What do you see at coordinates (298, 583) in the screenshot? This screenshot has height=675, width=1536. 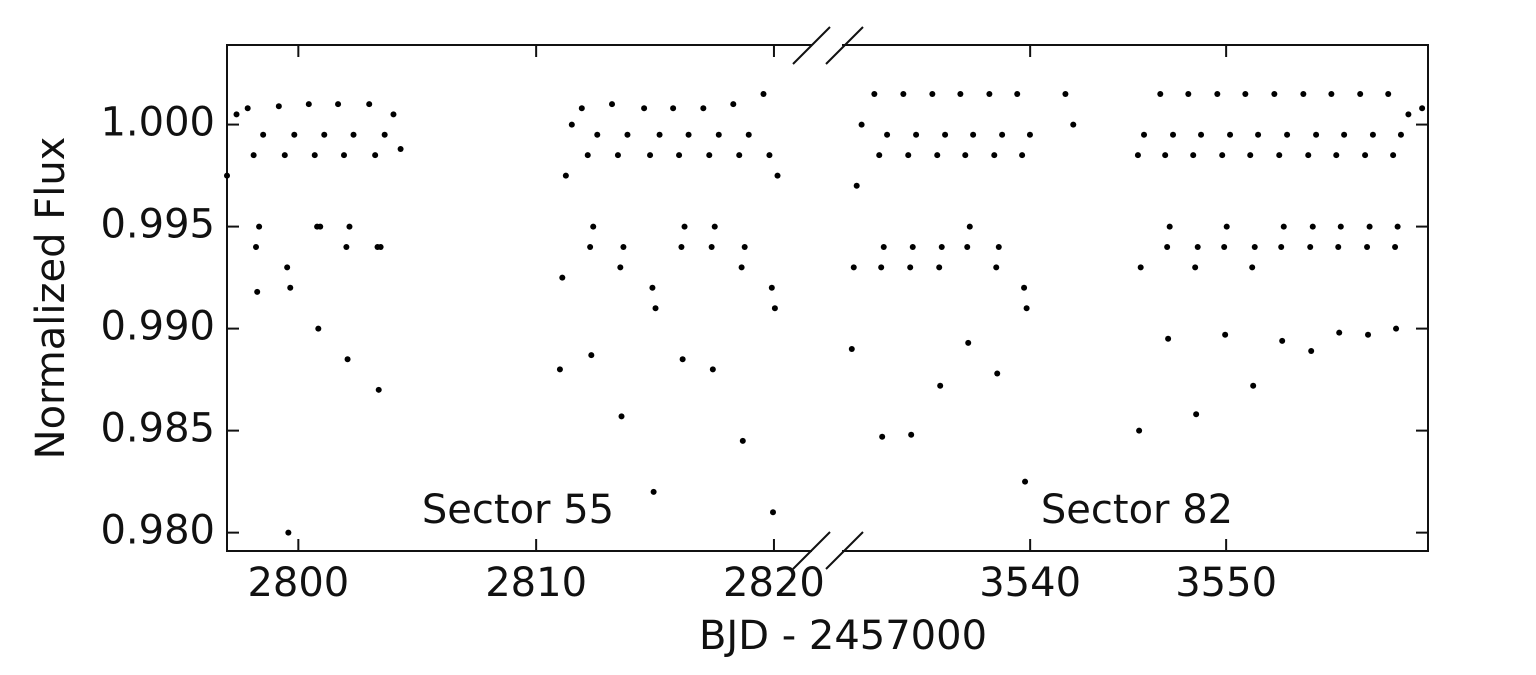 I see `x-tick-label: 2800` at bounding box center [298, 583].